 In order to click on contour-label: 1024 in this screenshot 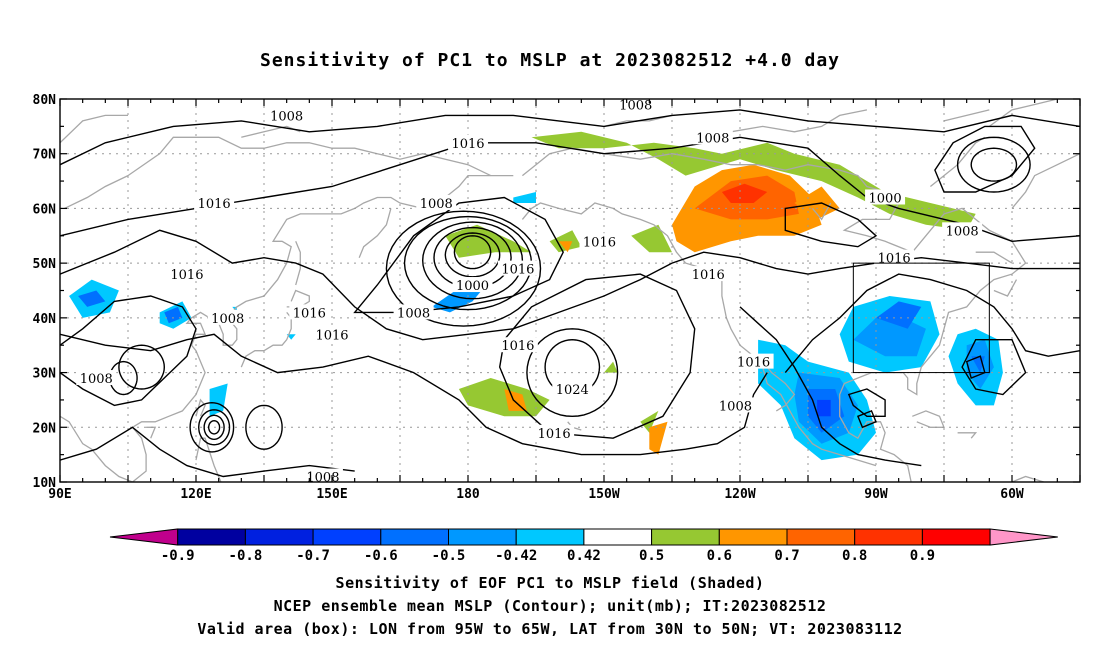, I will do `click(572, 390)`.